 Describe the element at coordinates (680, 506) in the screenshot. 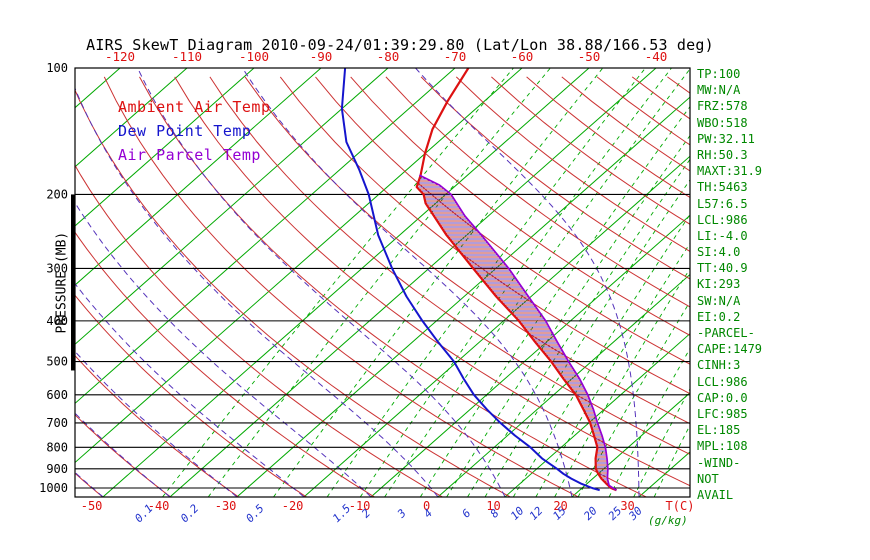

I see `tick-label: T(C)` at that location.